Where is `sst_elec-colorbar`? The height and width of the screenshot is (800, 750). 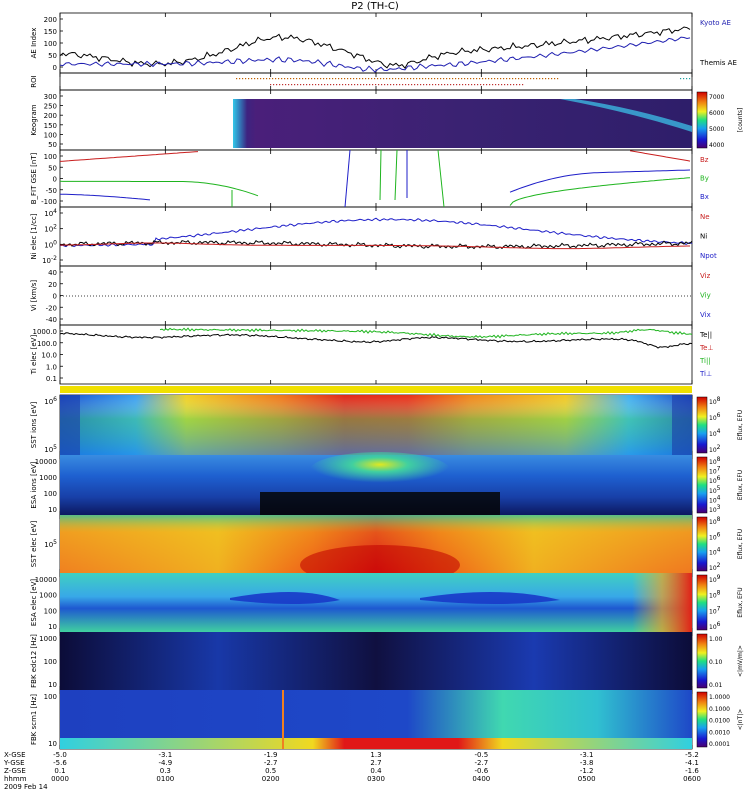 sst_elec-colorbar is located at coordinates (702, 544).